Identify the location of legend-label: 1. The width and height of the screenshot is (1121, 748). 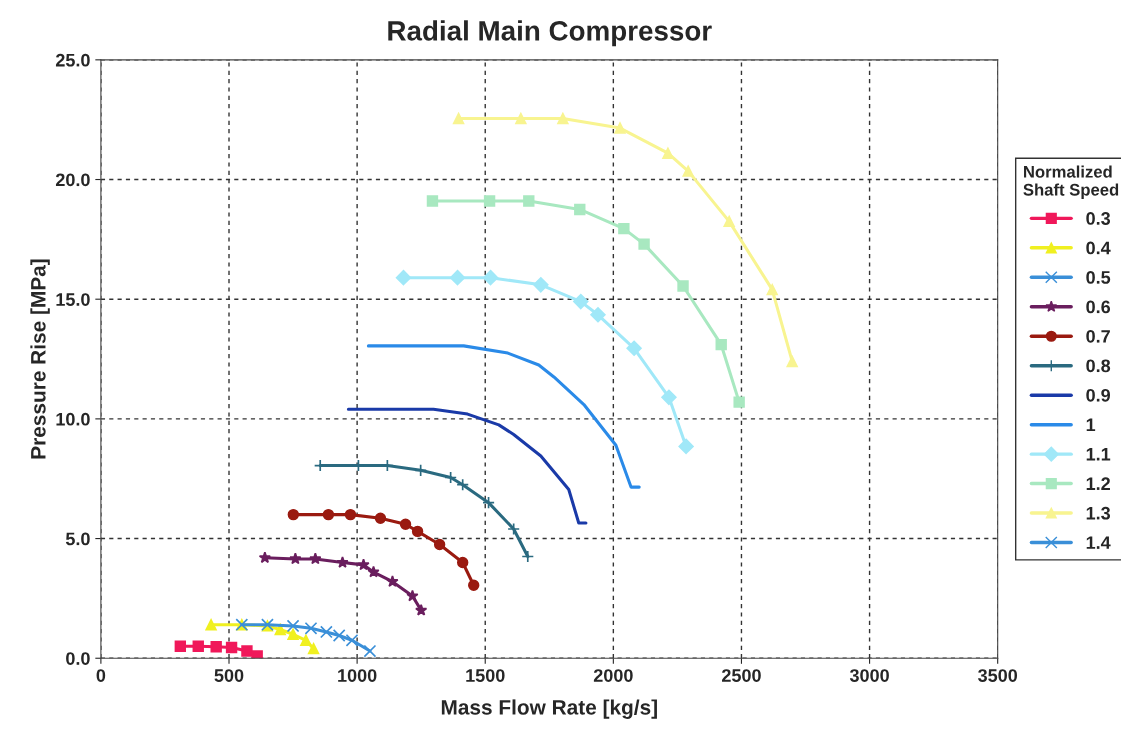
(1091, 424).